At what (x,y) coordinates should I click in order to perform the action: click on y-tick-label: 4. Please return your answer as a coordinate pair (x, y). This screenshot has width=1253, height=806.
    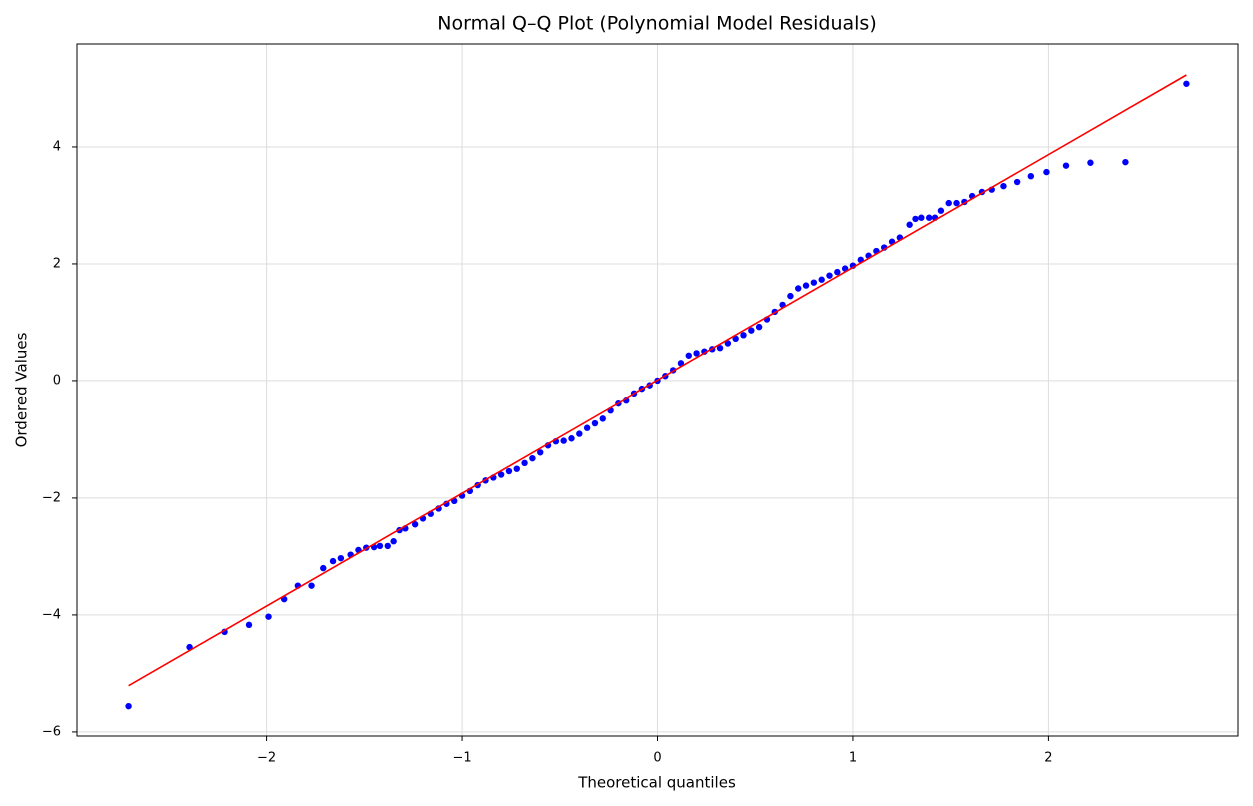
    Looking at the image, I should click on (57, 146).